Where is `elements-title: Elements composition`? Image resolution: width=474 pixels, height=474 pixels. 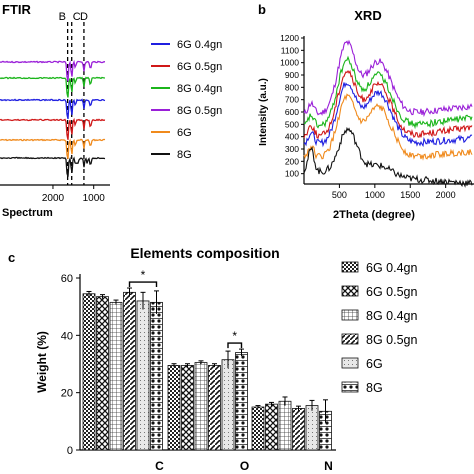
elements-title: Elements composition is located at coordinates (204, 253).